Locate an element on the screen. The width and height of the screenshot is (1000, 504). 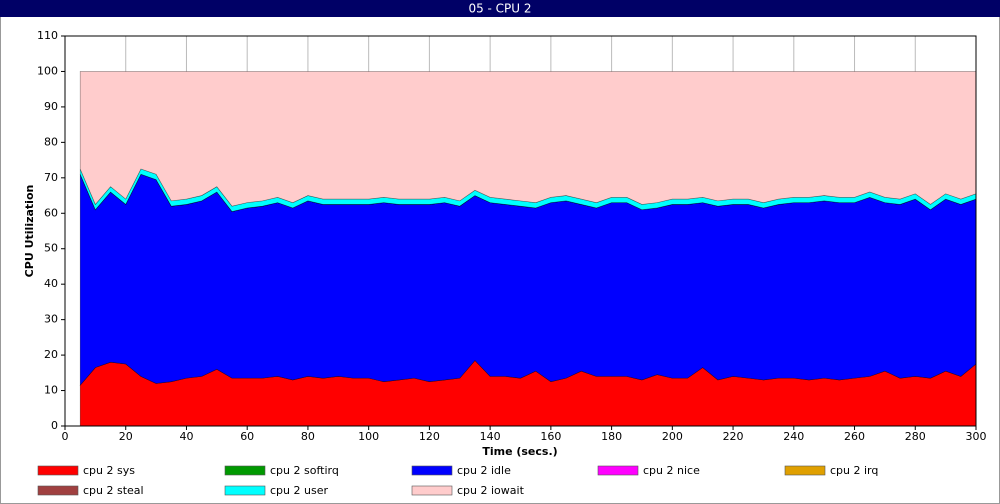
x-axis-label: Time (secs.) is located at coordinates (519, 451).